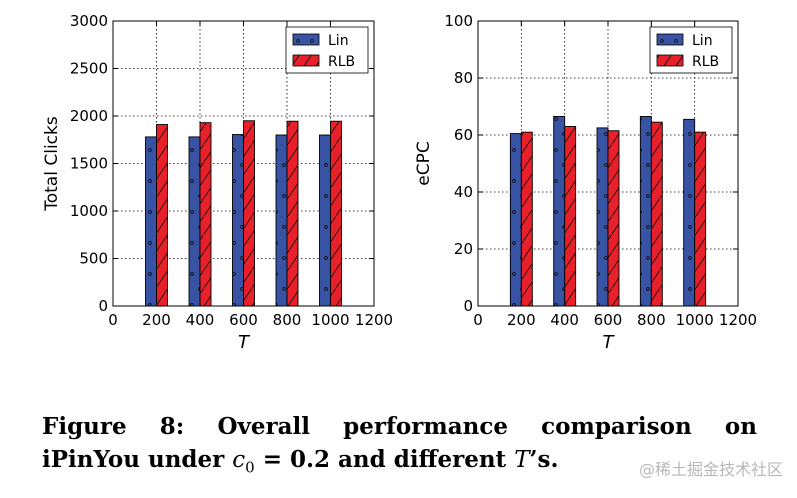  Describe the element at coordinates (463, 249) in the screenshot. I see `y-tick-label: 20` at that location.